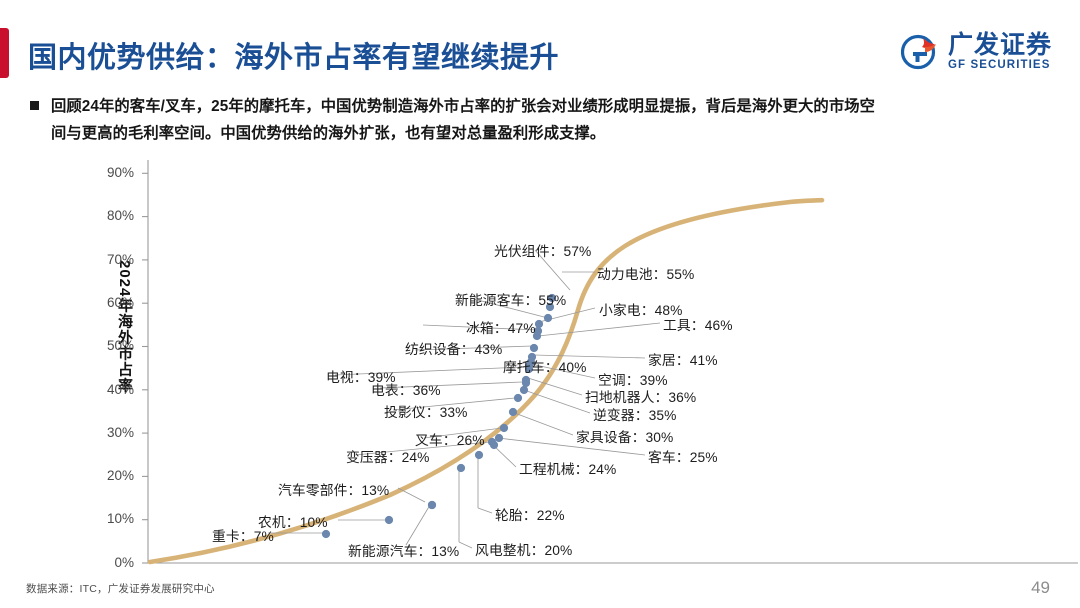 This screenshot has width=1080, height=608. Describe the element at coordinates (524, 550) in the screenshot. I see `point-label-wind-turbine: 风电整机：20%` at that location.